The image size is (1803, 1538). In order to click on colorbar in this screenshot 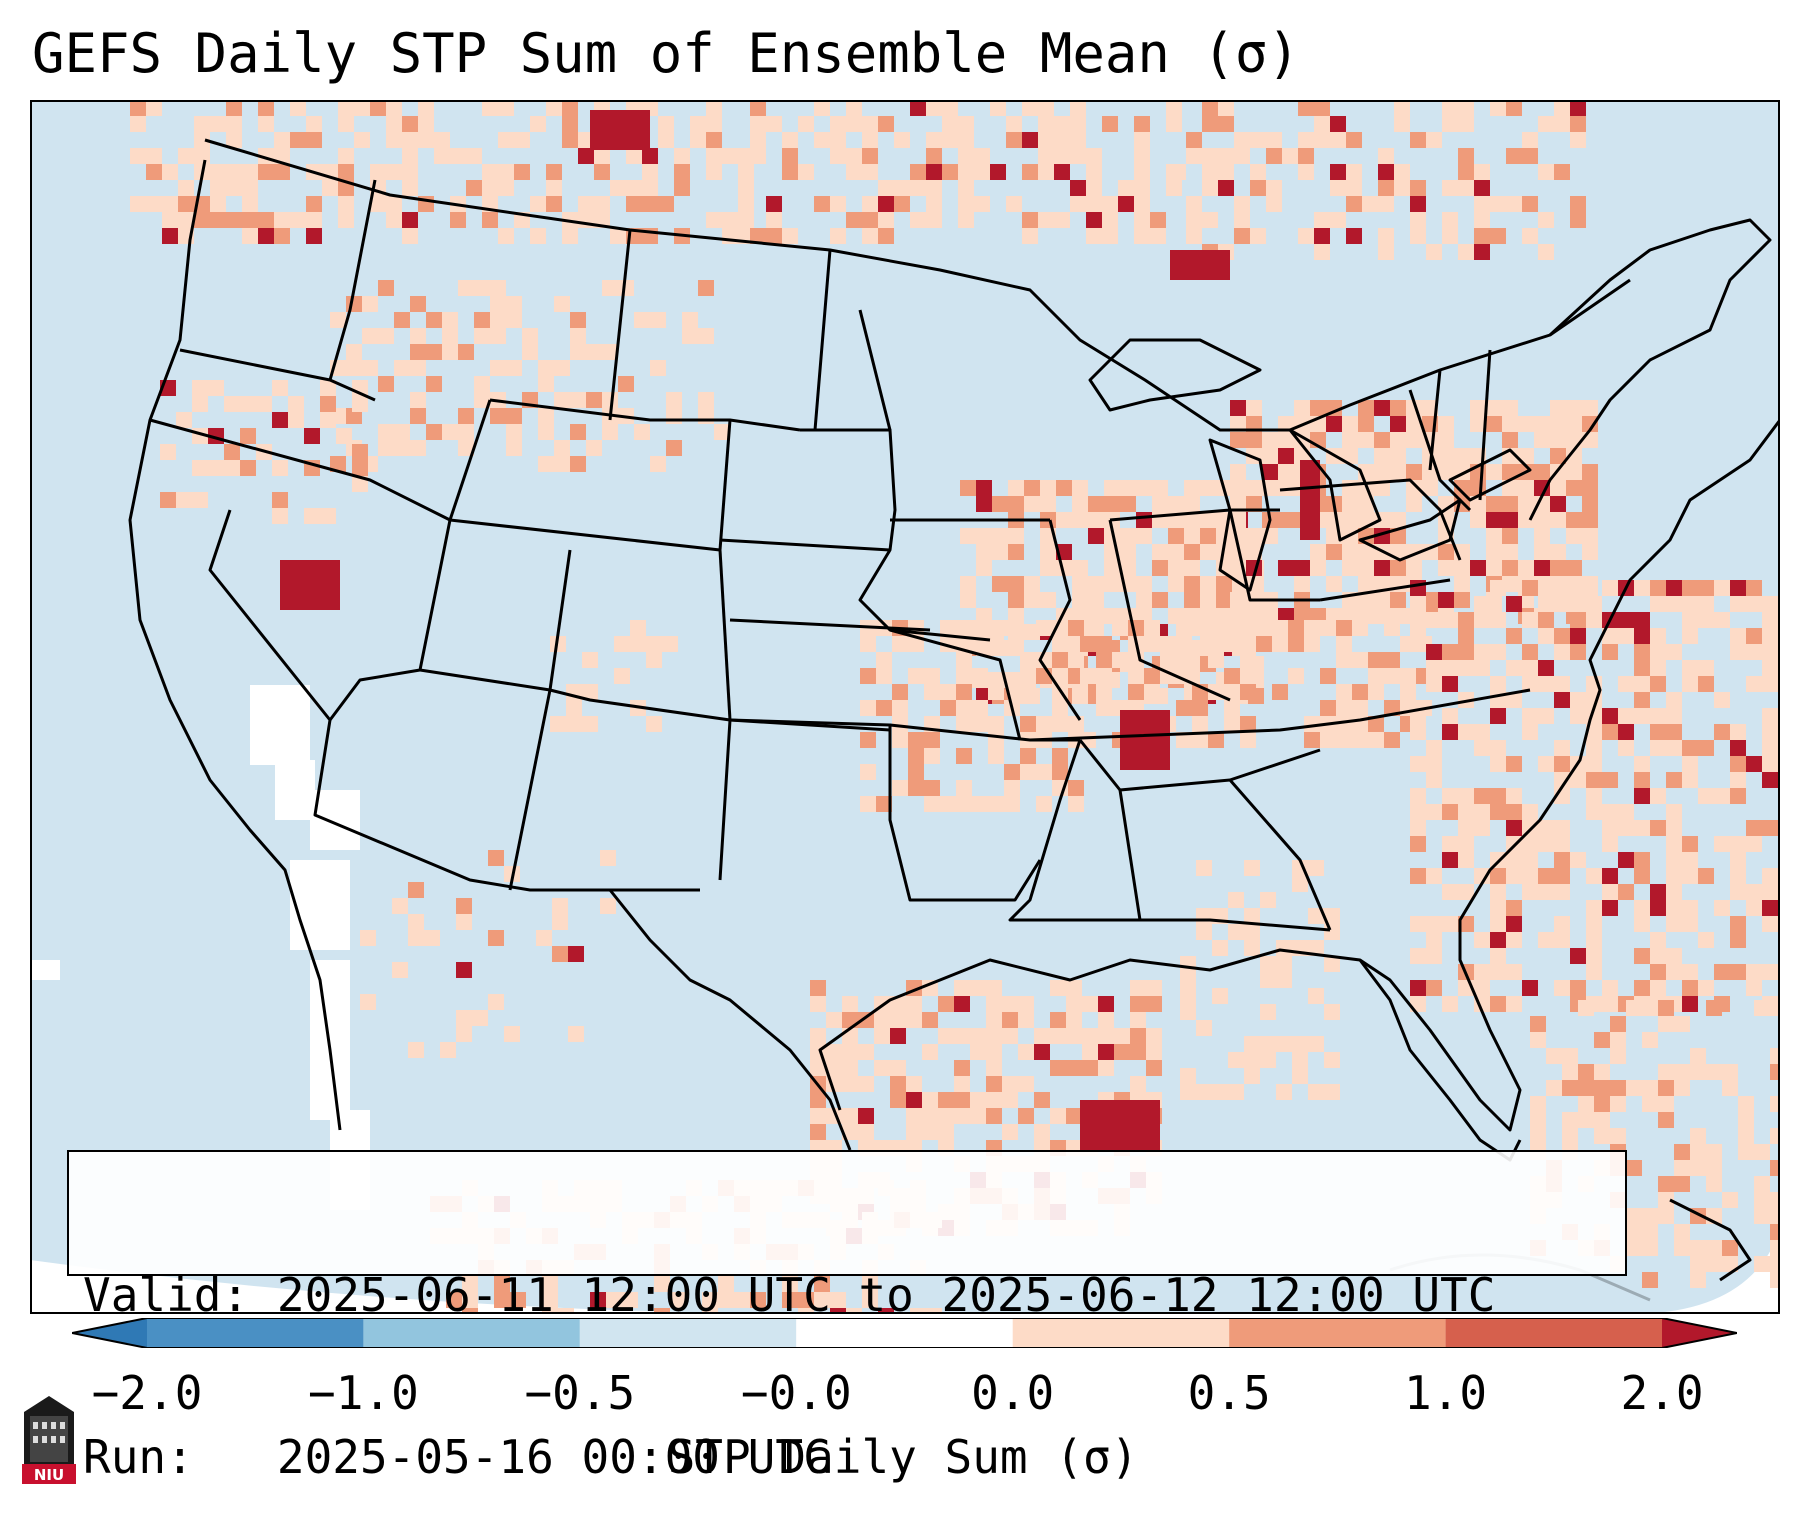, I will do `click(904, 1333)`.